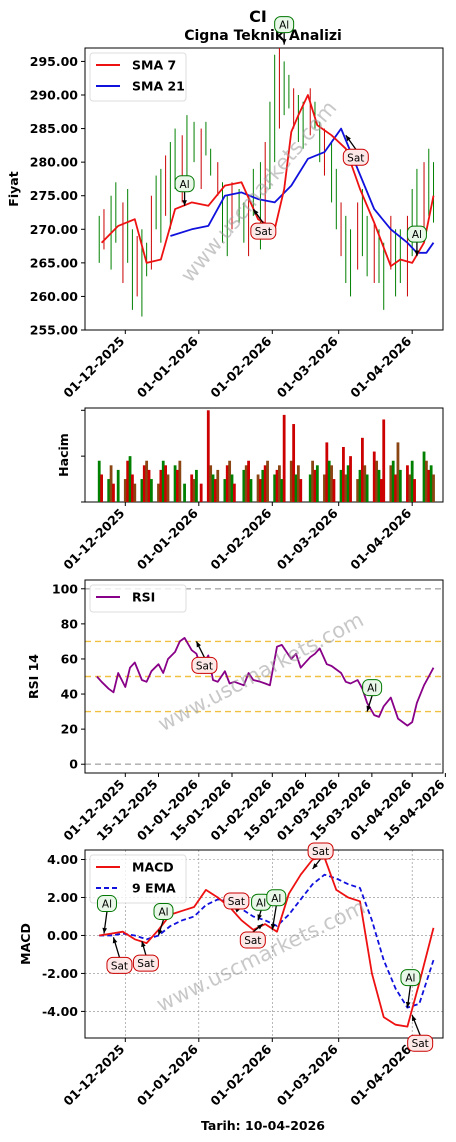  I want to click on y-tick-label: 295.00, so click(54, 61).